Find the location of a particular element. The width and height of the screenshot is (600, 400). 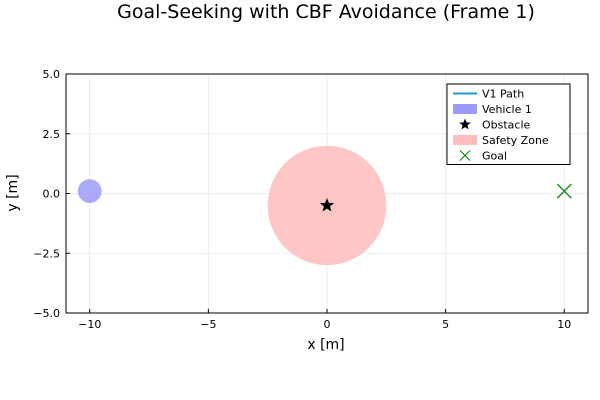

legend: V1 Path Vehicle 1 Obstacle Safety Zone Goal is located at coordinates (508, 124).